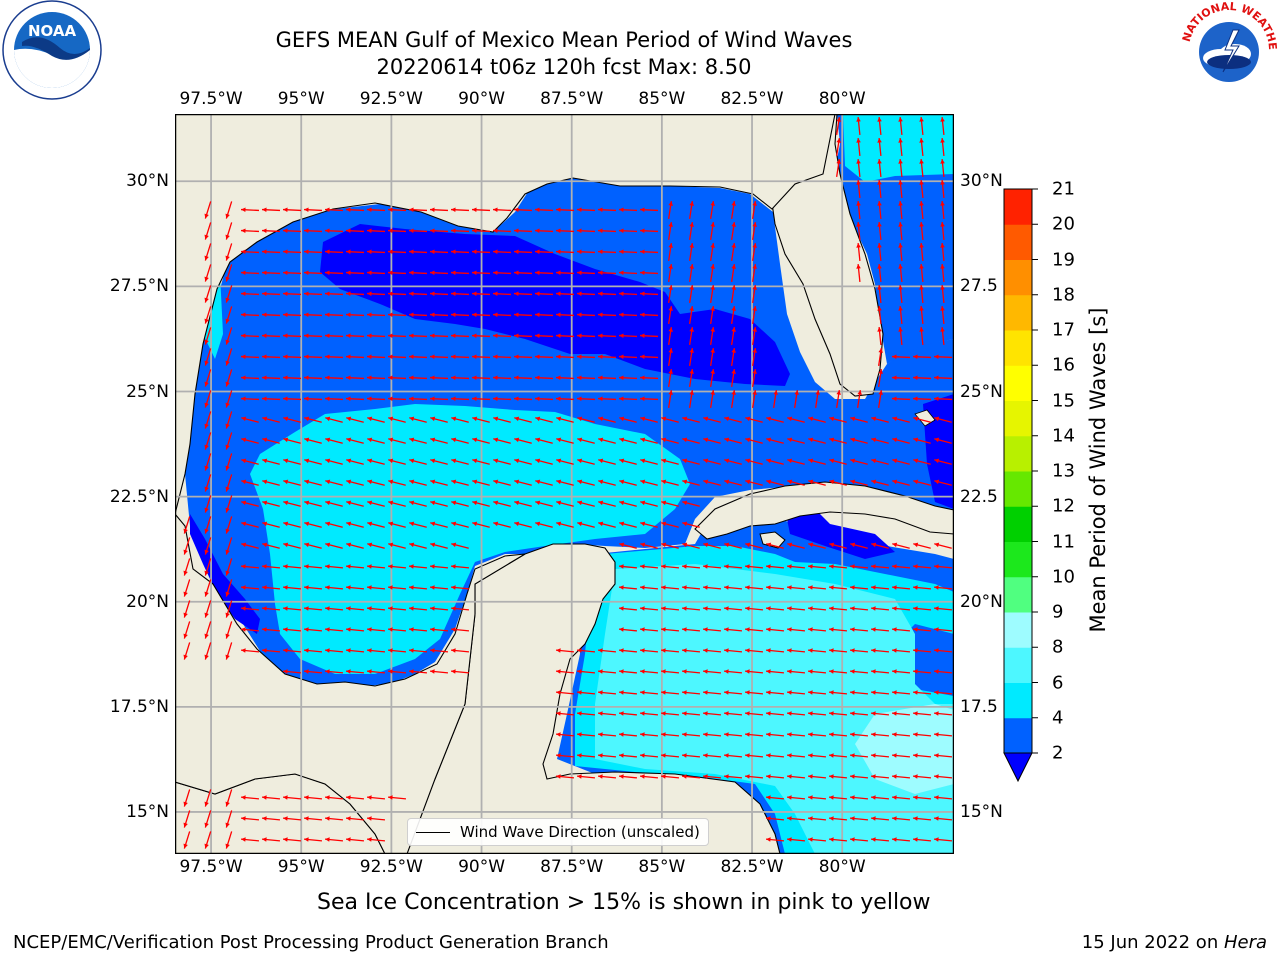 This screenshot has width=1280, height=960. What do you see at coordinates (1058, 718) in the screenshot?
I see `colorbar-tick-label: 4` at bounding box center [1058, 718].